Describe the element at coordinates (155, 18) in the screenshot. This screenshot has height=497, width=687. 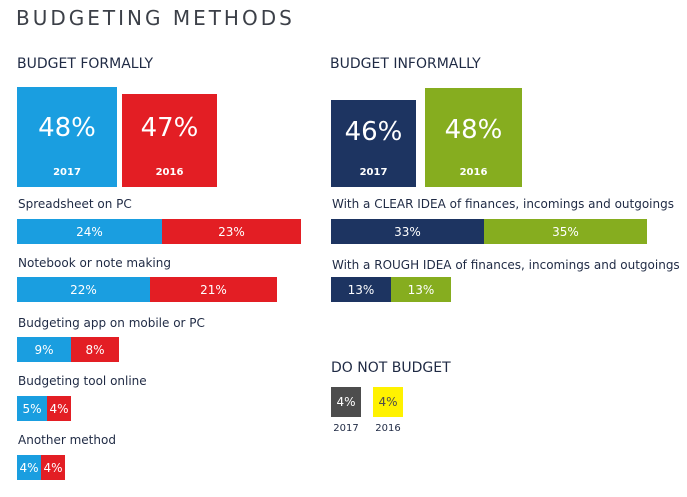
I see `page-title: BUDGETING METHODS` at that location.